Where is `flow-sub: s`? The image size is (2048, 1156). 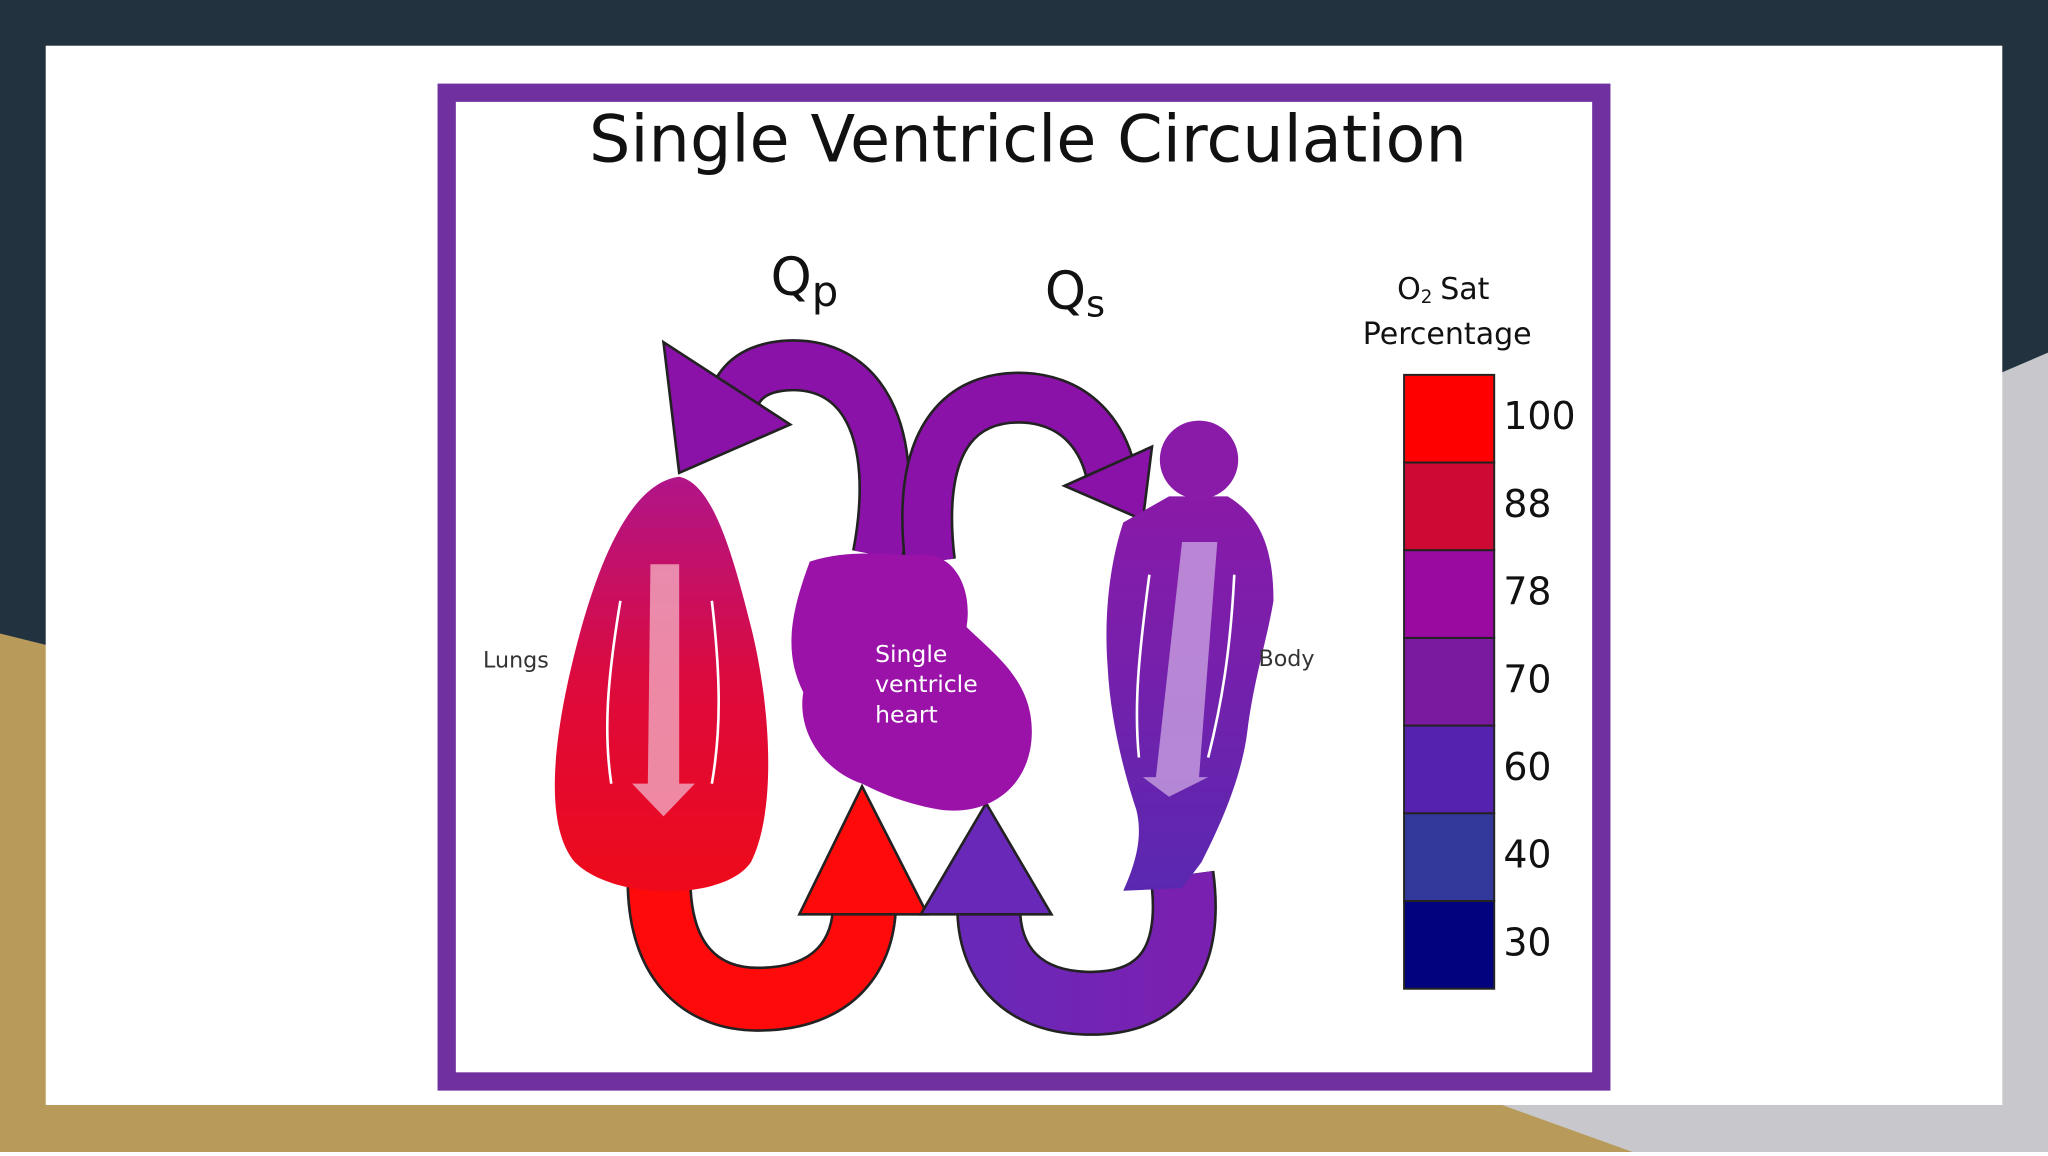
flow-sub: s is located at coordinates (1095, 303).